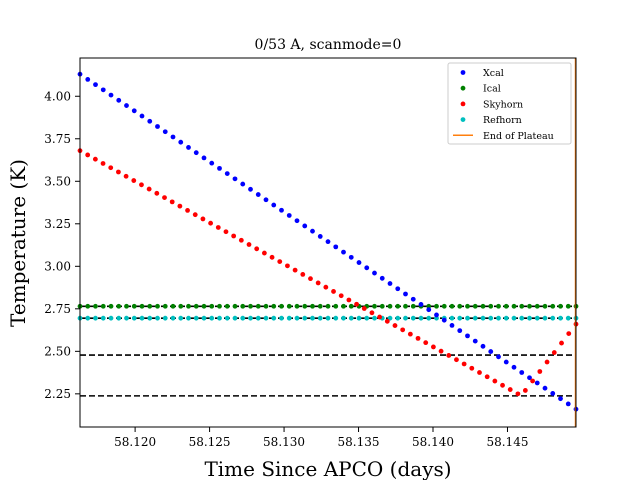  What do you see at coordinates (57, 266) in the screenshot?
I see `y-tick-label: 3.00` at bounding box center [57, 266].